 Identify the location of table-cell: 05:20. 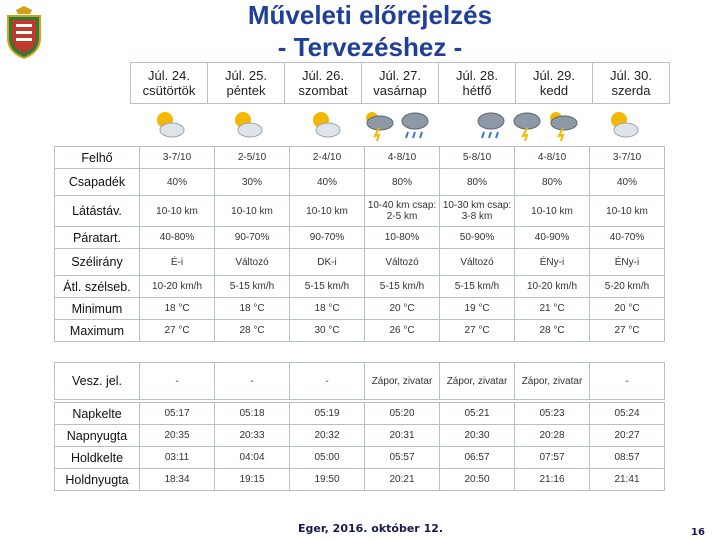
(402, 413).